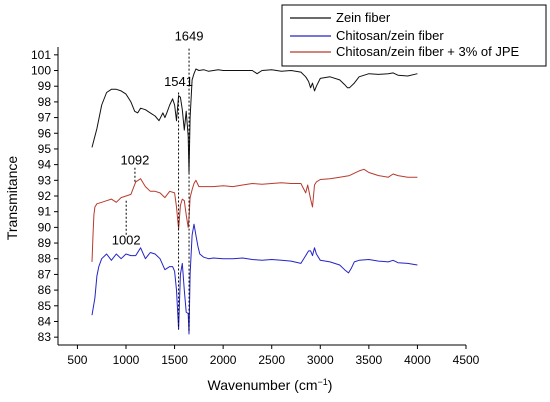  What do you see at coordinates (45, 165) in the screenshot?
I see `y-tick-label-94: 94` at bounding box center [45, 165].